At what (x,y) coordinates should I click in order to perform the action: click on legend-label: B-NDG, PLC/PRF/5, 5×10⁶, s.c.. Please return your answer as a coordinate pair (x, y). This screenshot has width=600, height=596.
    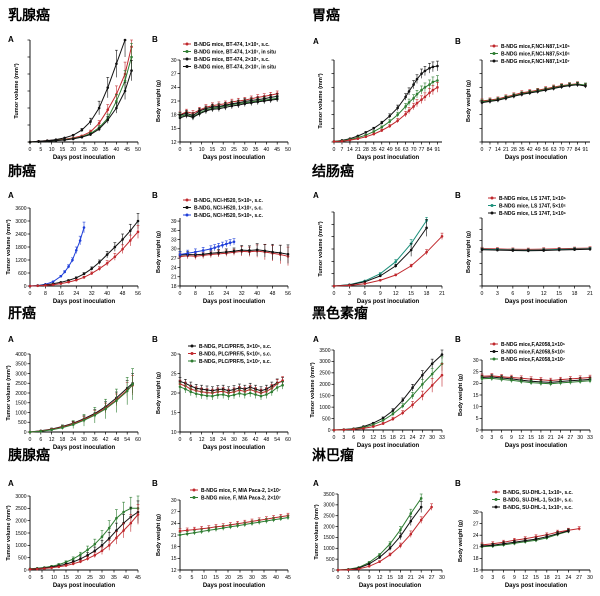
    Looking at the image, I should click on (235, 354).